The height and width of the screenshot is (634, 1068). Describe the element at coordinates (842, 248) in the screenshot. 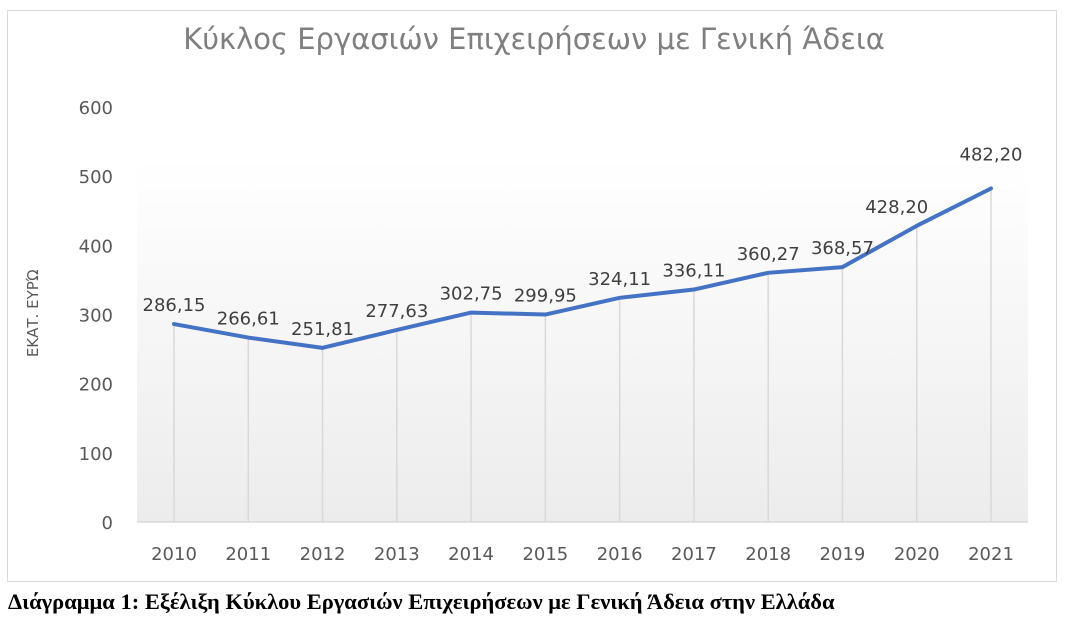

I see `data-label: 368,57` at that location.